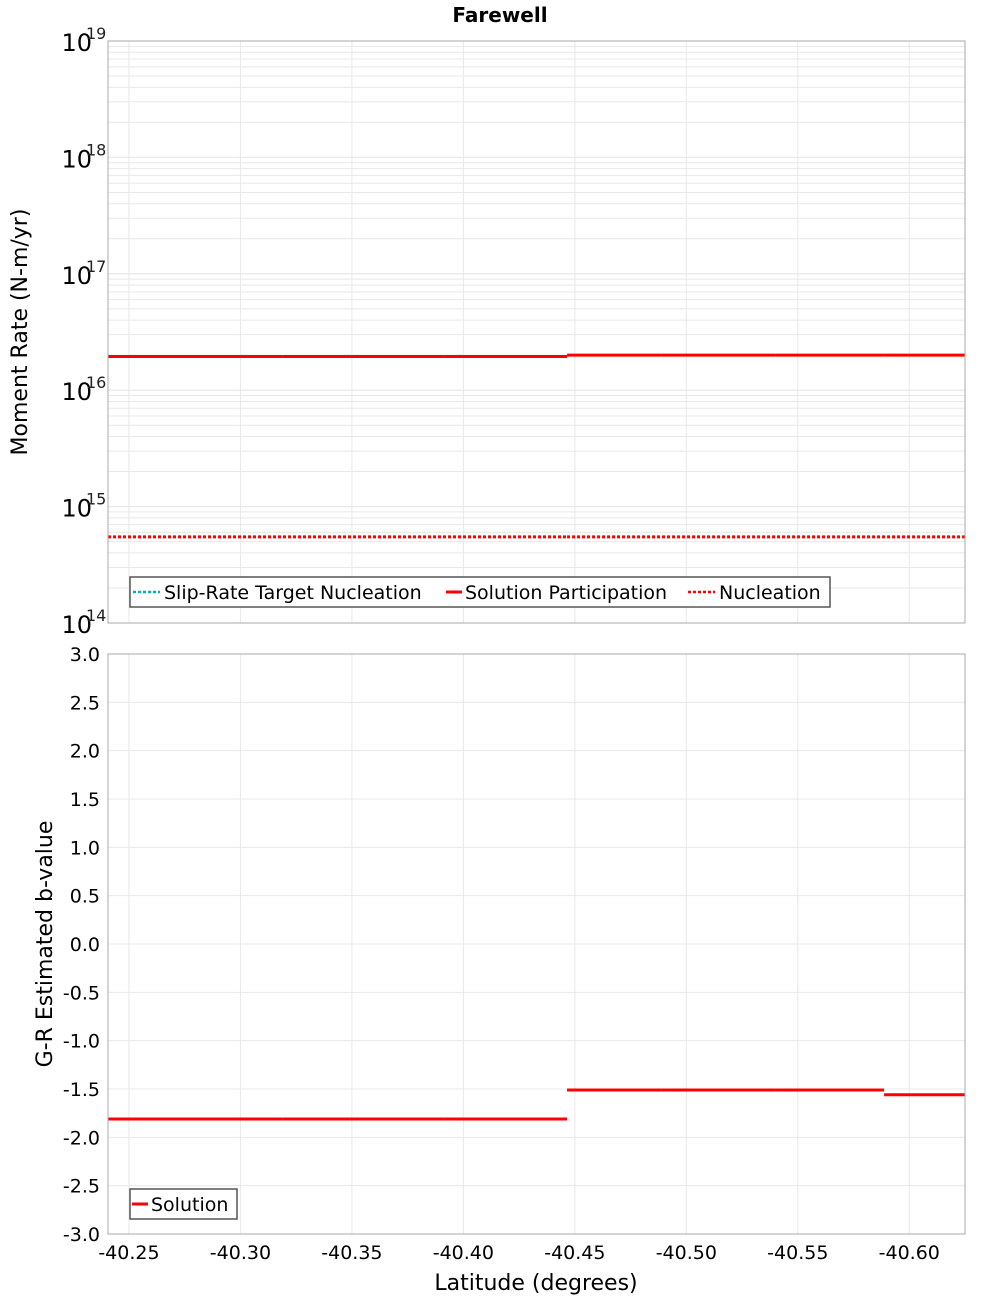  Describe the element at coordinates (535, 1283) in the screenshot. I see `x-axis-label: Latitude (degrees)` at that location.